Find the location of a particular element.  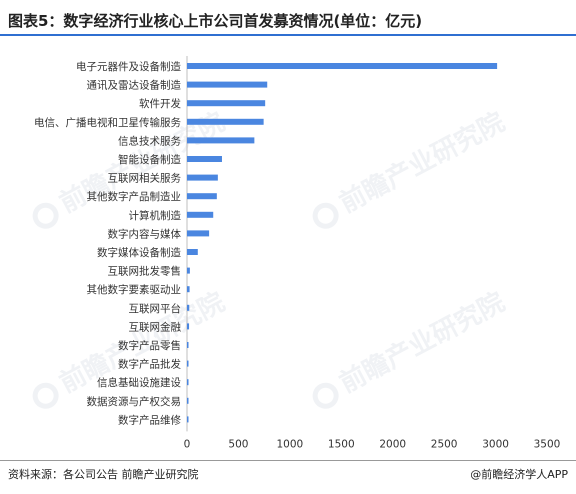

category-label: 智能设备制造 is located at coordinates (149, 159).